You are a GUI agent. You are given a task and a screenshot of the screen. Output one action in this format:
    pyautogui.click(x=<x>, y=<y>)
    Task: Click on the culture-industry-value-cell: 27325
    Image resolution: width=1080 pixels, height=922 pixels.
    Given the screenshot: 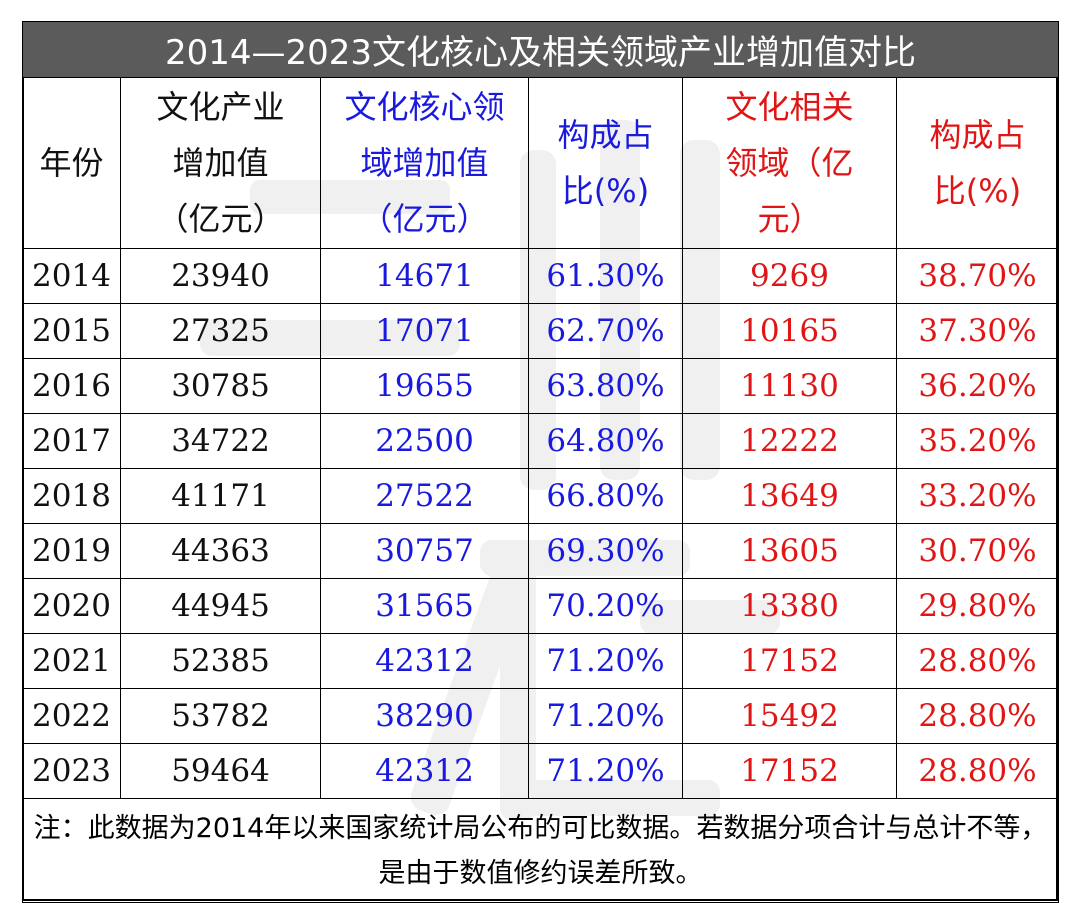 What is the action you would take?
    pyautogui.click(x=220, y=331)
    